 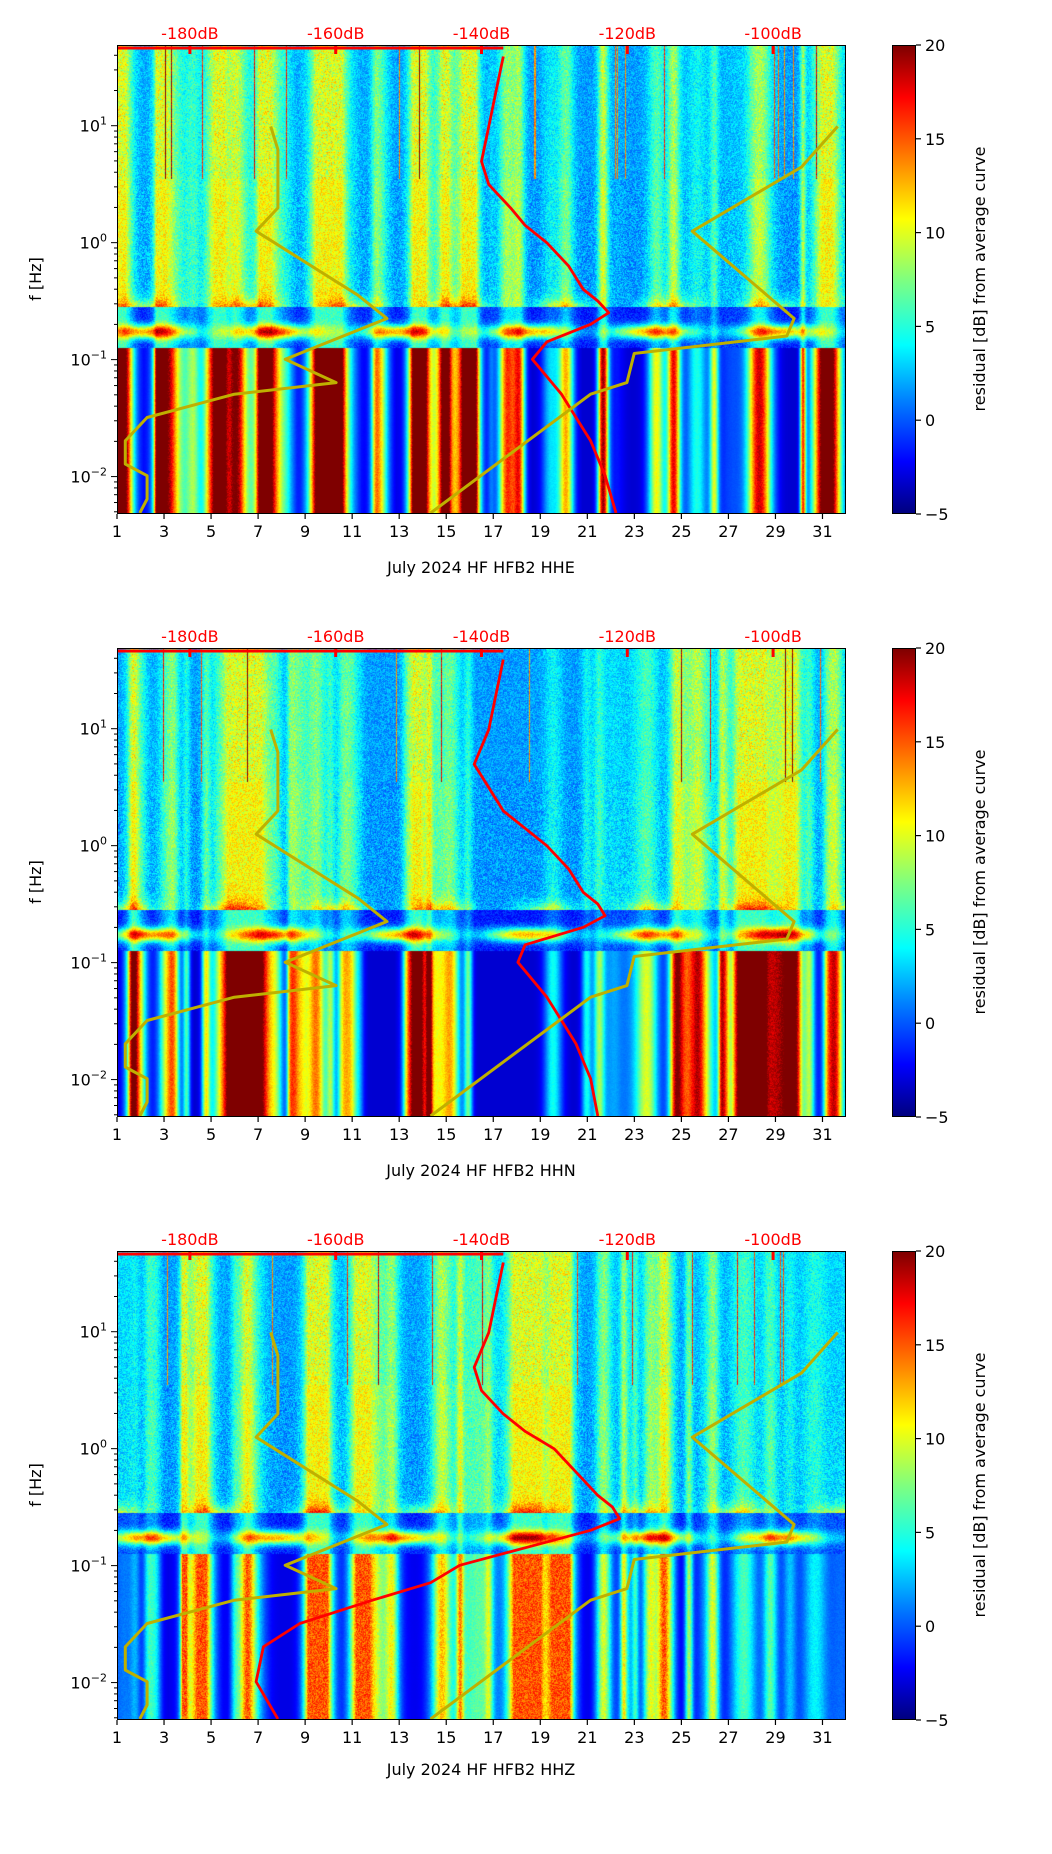 What do you see at coordinates (481, 1769) in the screenshot?
I see `x-axis-label: July 2024 HF HFB2 HHZ` at bounding box center [481, 1769].